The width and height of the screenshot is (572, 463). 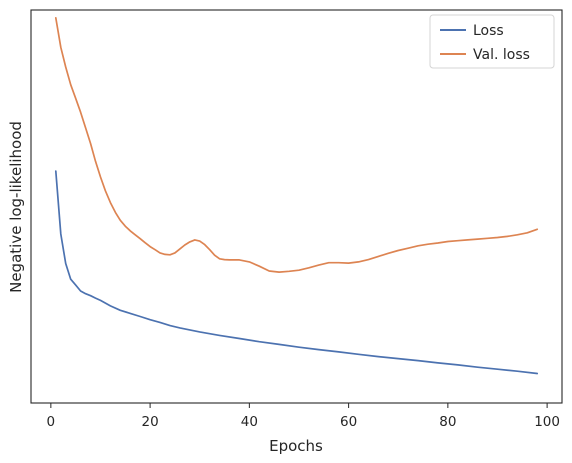 What do you see at coordinates (547, 422) in the screenshot?
I see `x-tick-label: 100` at bounding box center [547, 422].